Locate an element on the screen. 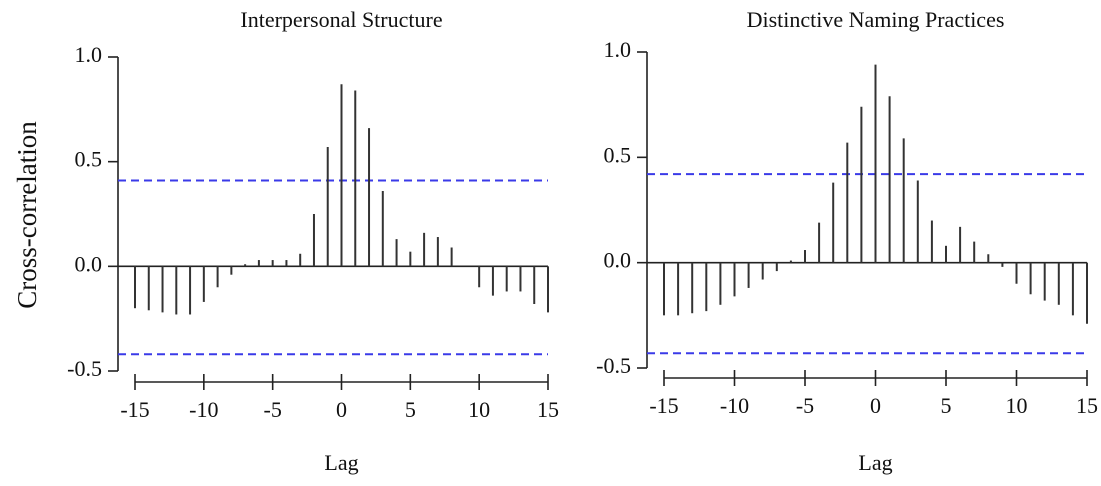 This screenshot has height=486, width=1101. chart-title: Distinctive Naming Practices is located at coordinates (876, 19).